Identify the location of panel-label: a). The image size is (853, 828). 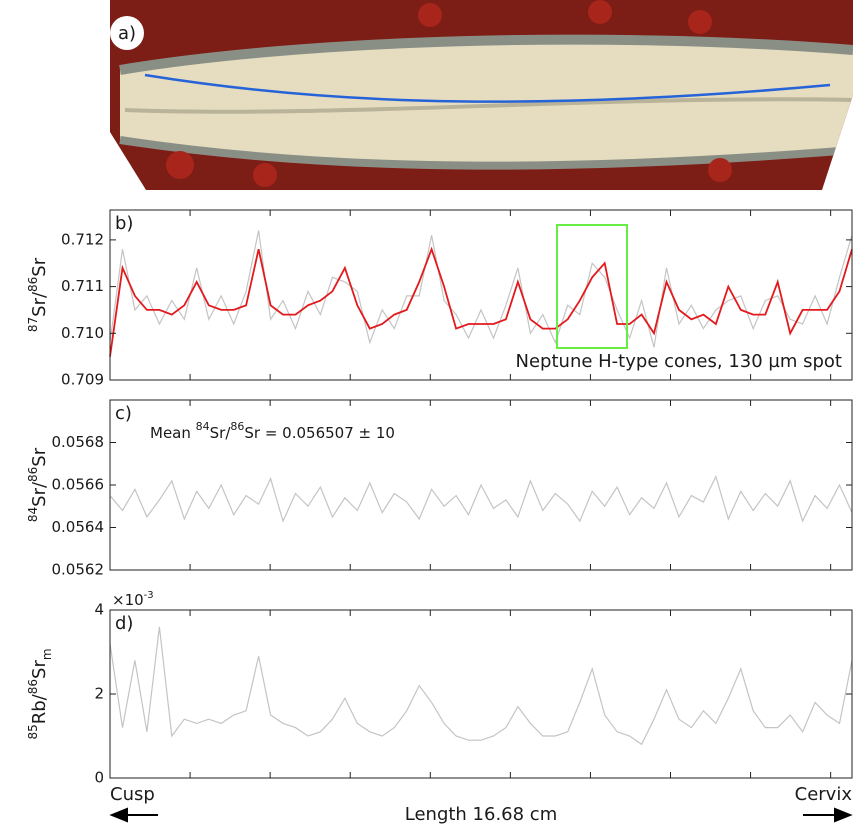
(127, 33).